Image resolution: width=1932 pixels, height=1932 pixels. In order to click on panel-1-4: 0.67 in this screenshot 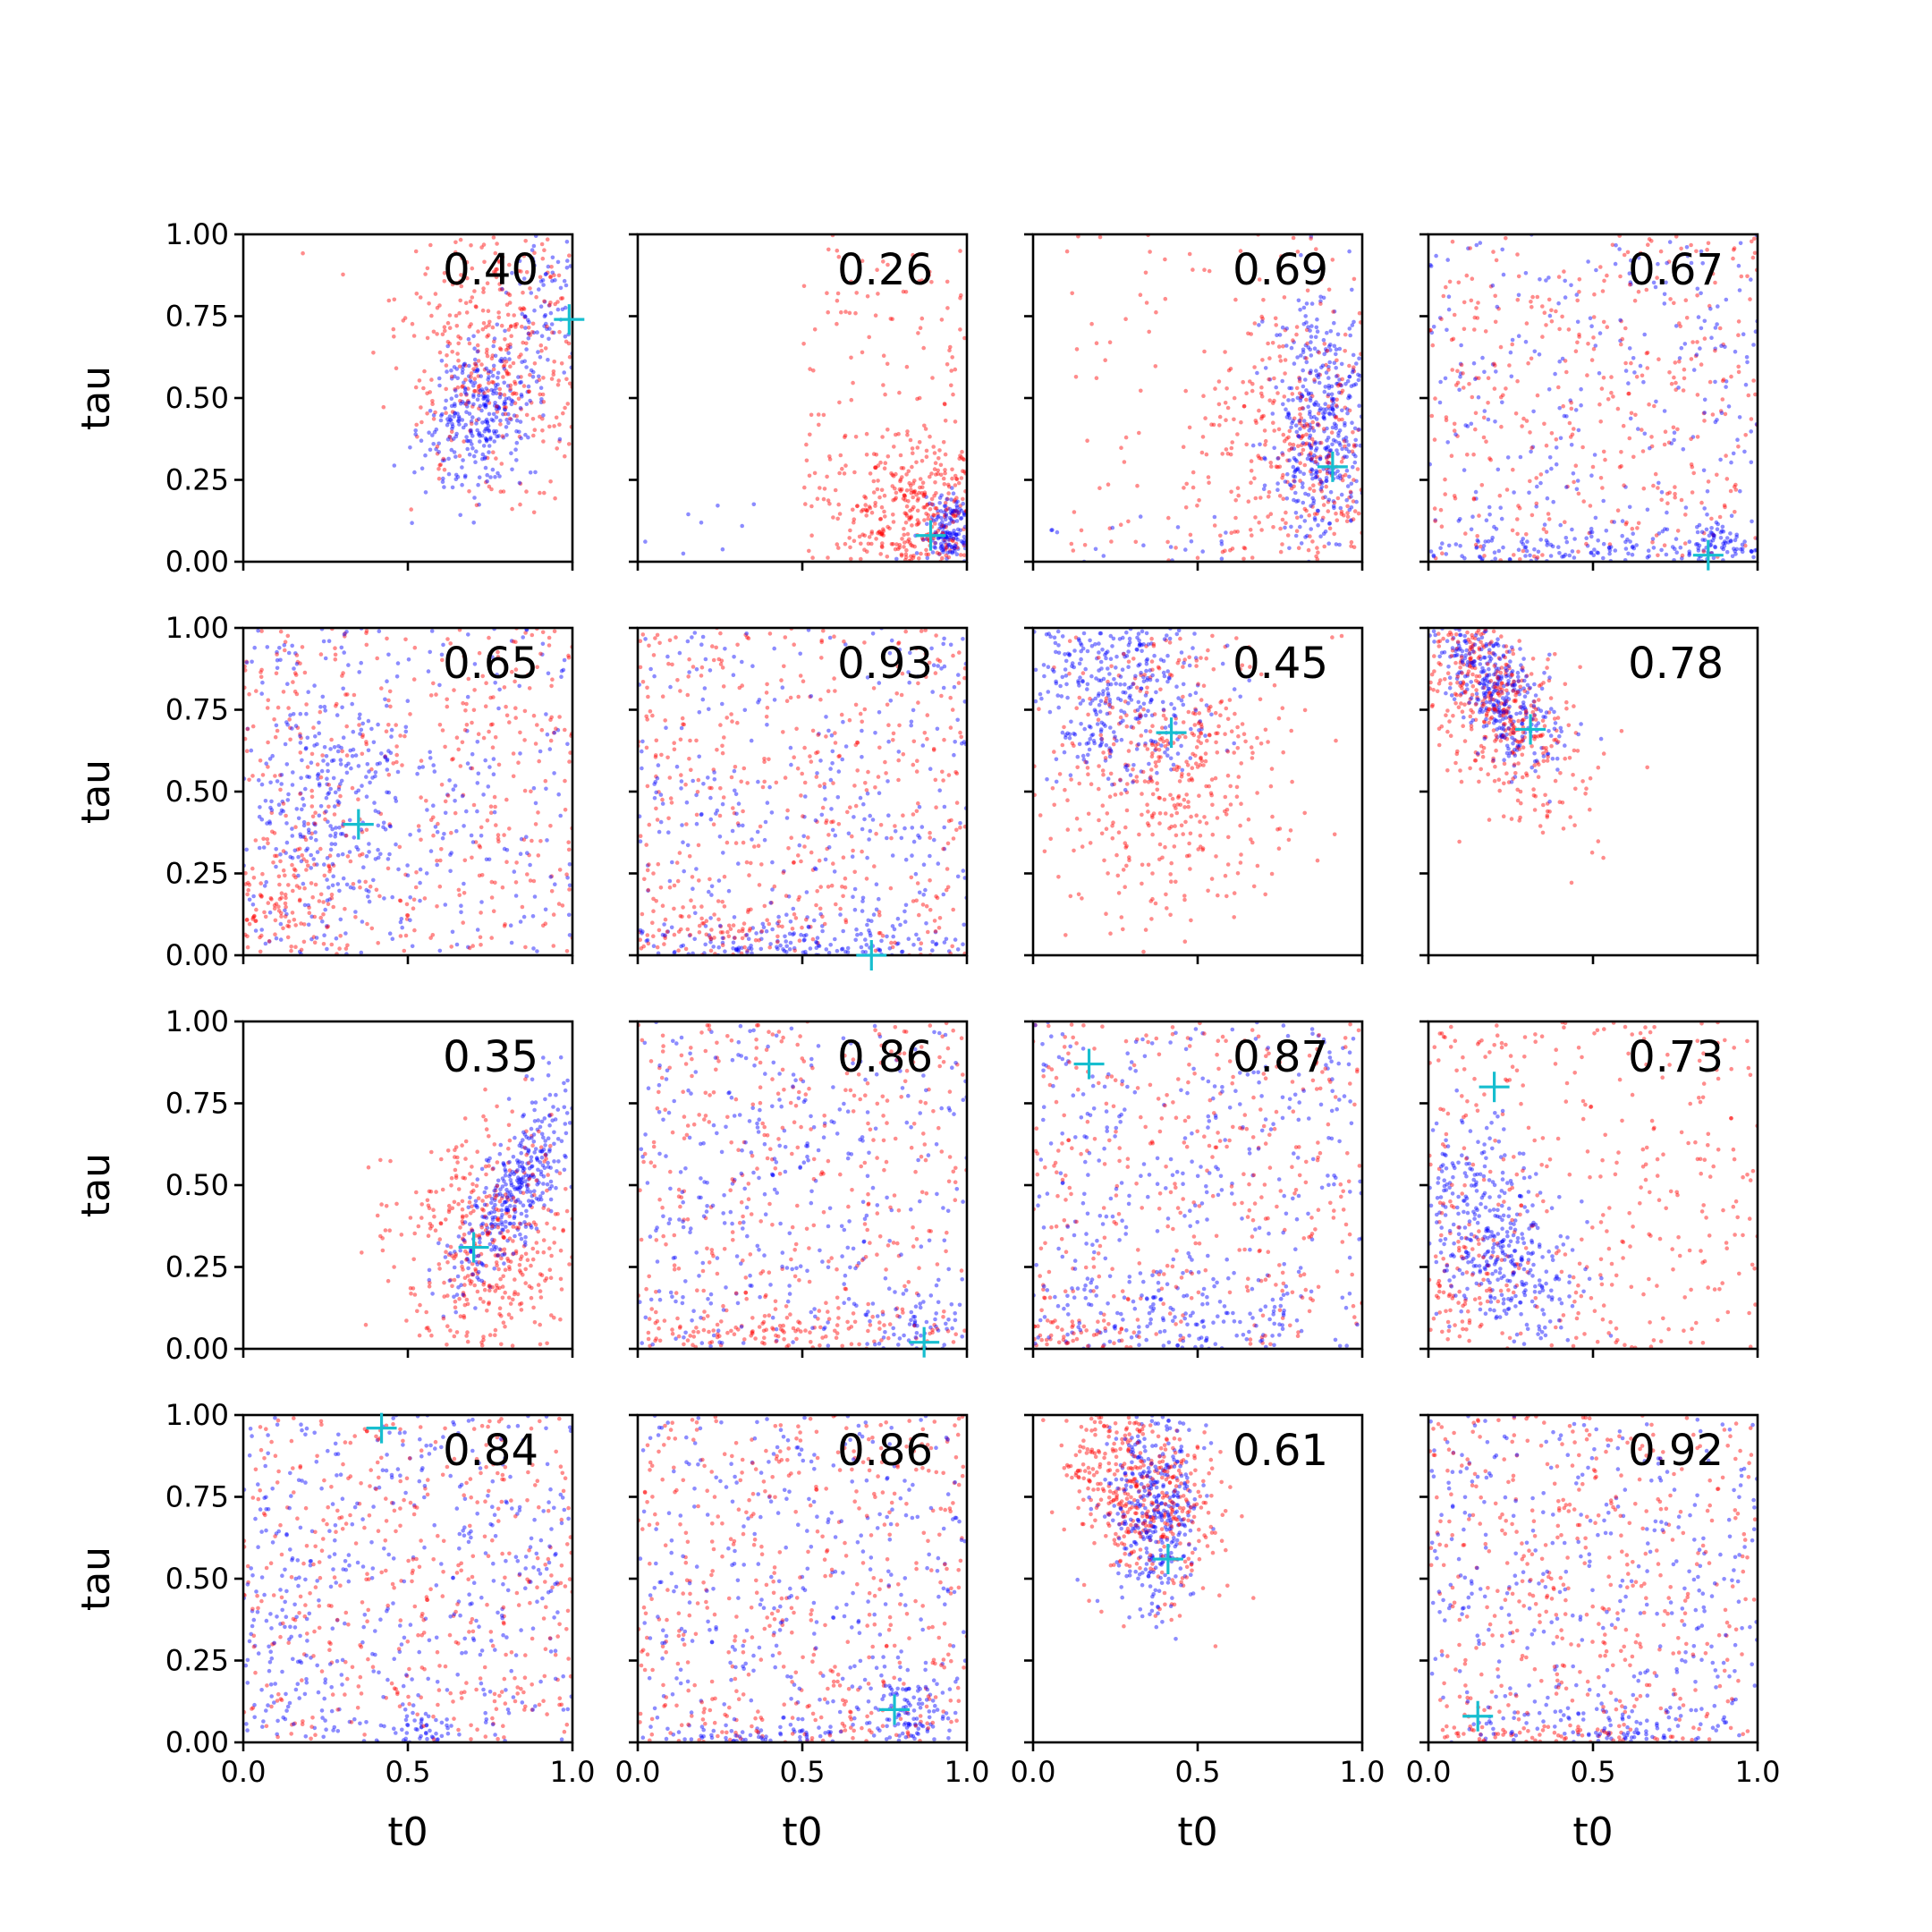, I will do `click(1589, 402)`.